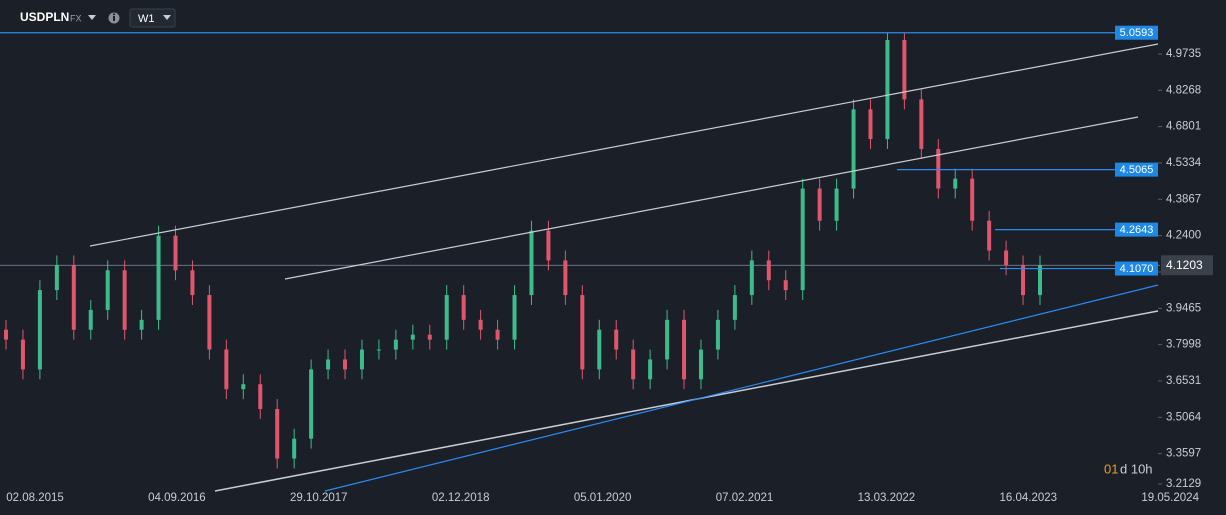  I want to click on x-tick-label: 02.12.2018, so click(461, 498).